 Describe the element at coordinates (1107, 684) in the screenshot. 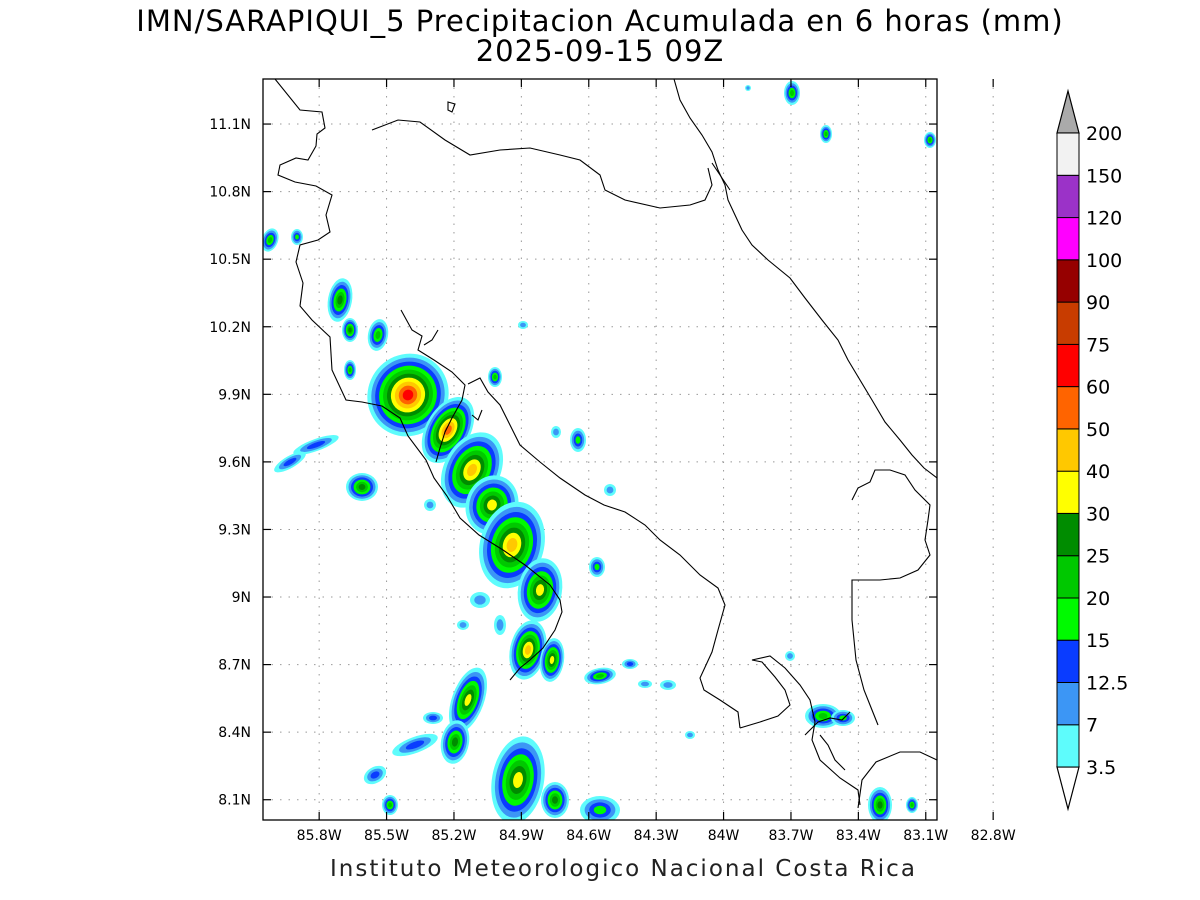

I see `colorbar-label: 12.5` at that location.